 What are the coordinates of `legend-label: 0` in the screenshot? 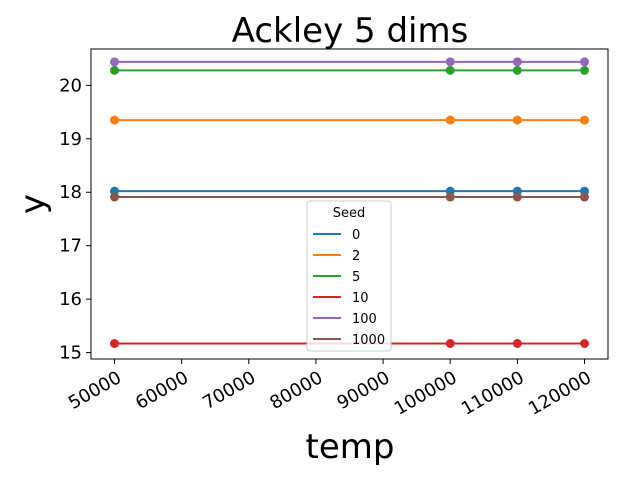 It's located at (356, 235).